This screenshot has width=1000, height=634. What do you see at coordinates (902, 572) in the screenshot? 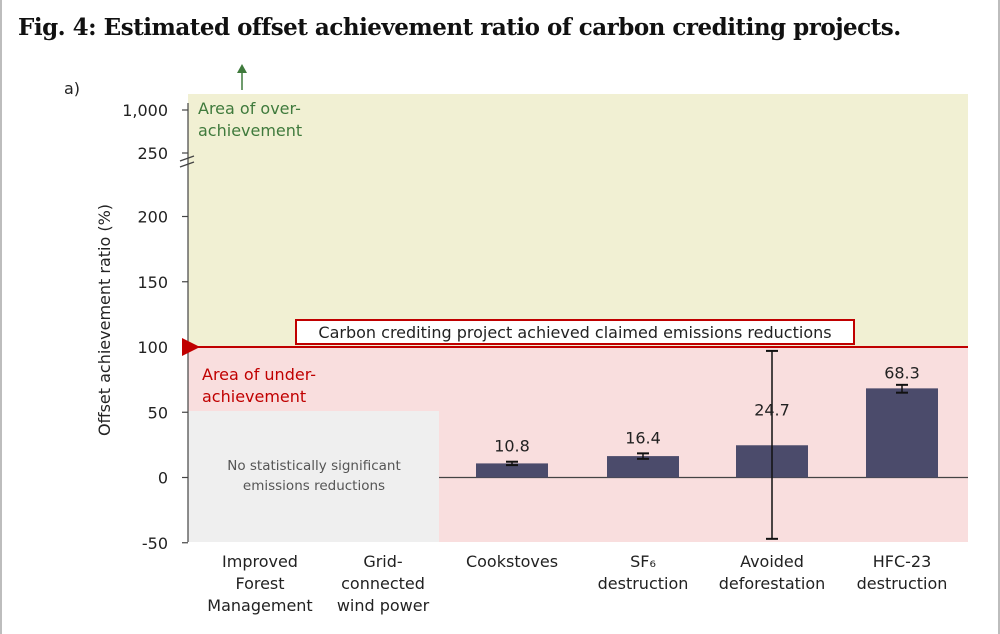
I see `category-label: HFC-23 destruction` at bounding box center [902, 572].